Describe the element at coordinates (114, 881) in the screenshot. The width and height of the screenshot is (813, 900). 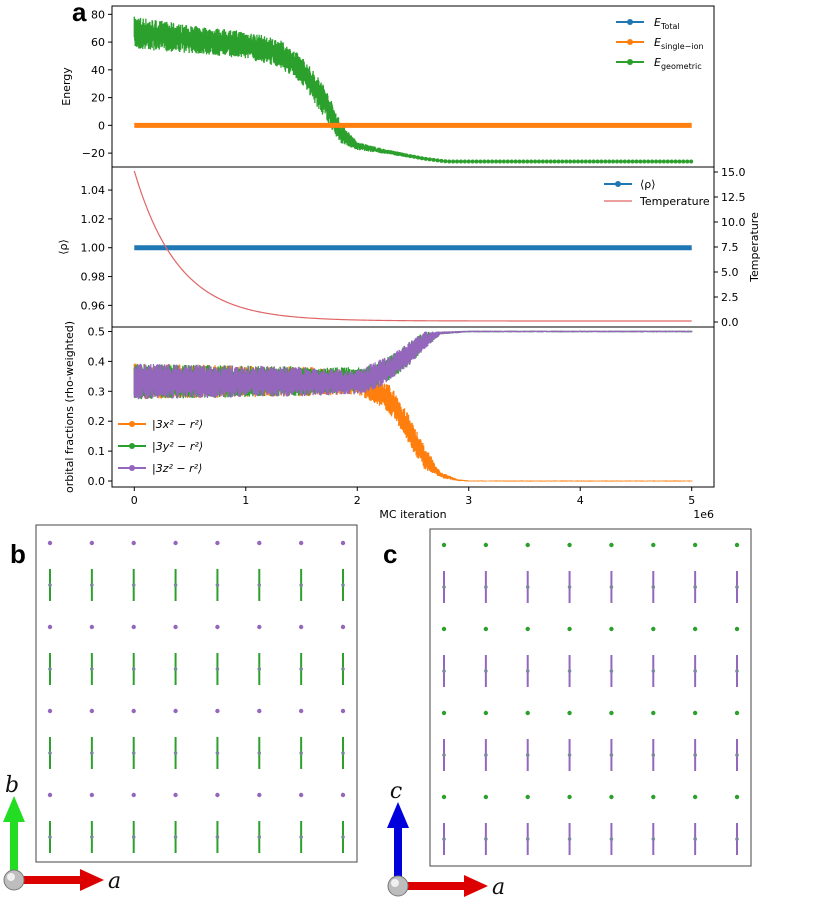
I see `a-axis-label: a` at that location.